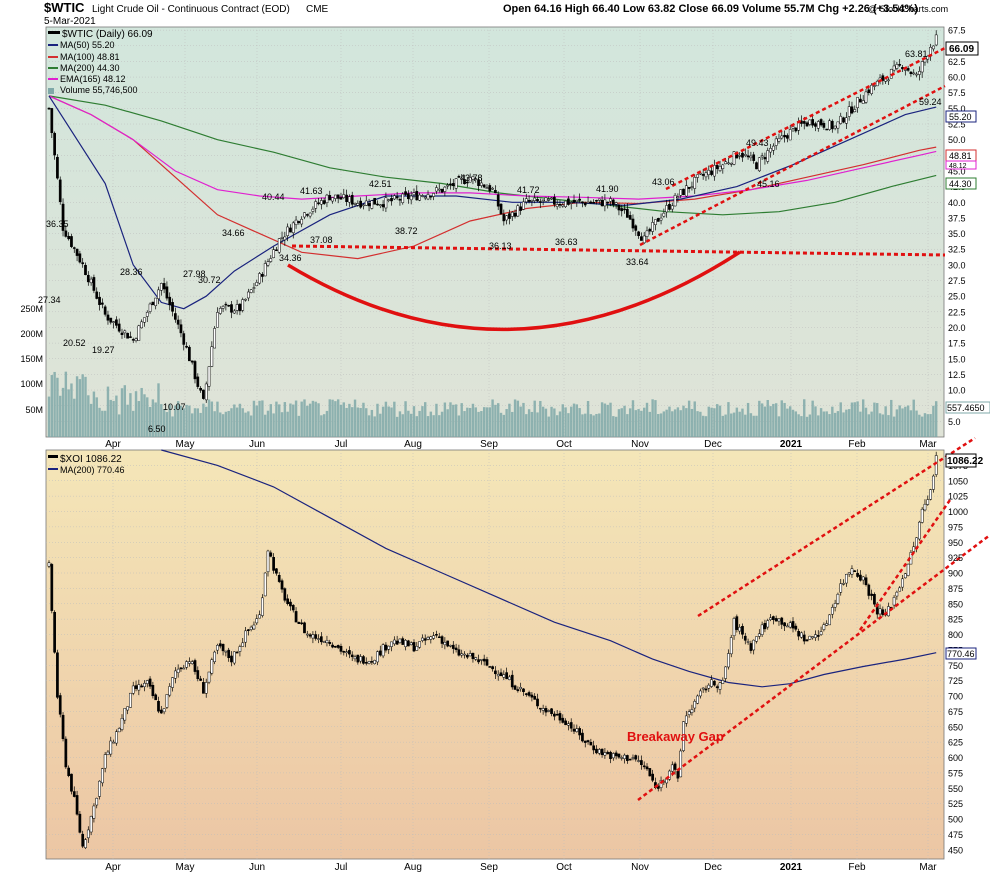  Describe the element at coordinates (957, 109) in the screenshot. I see `y-tick-label: 55.0` at that location.